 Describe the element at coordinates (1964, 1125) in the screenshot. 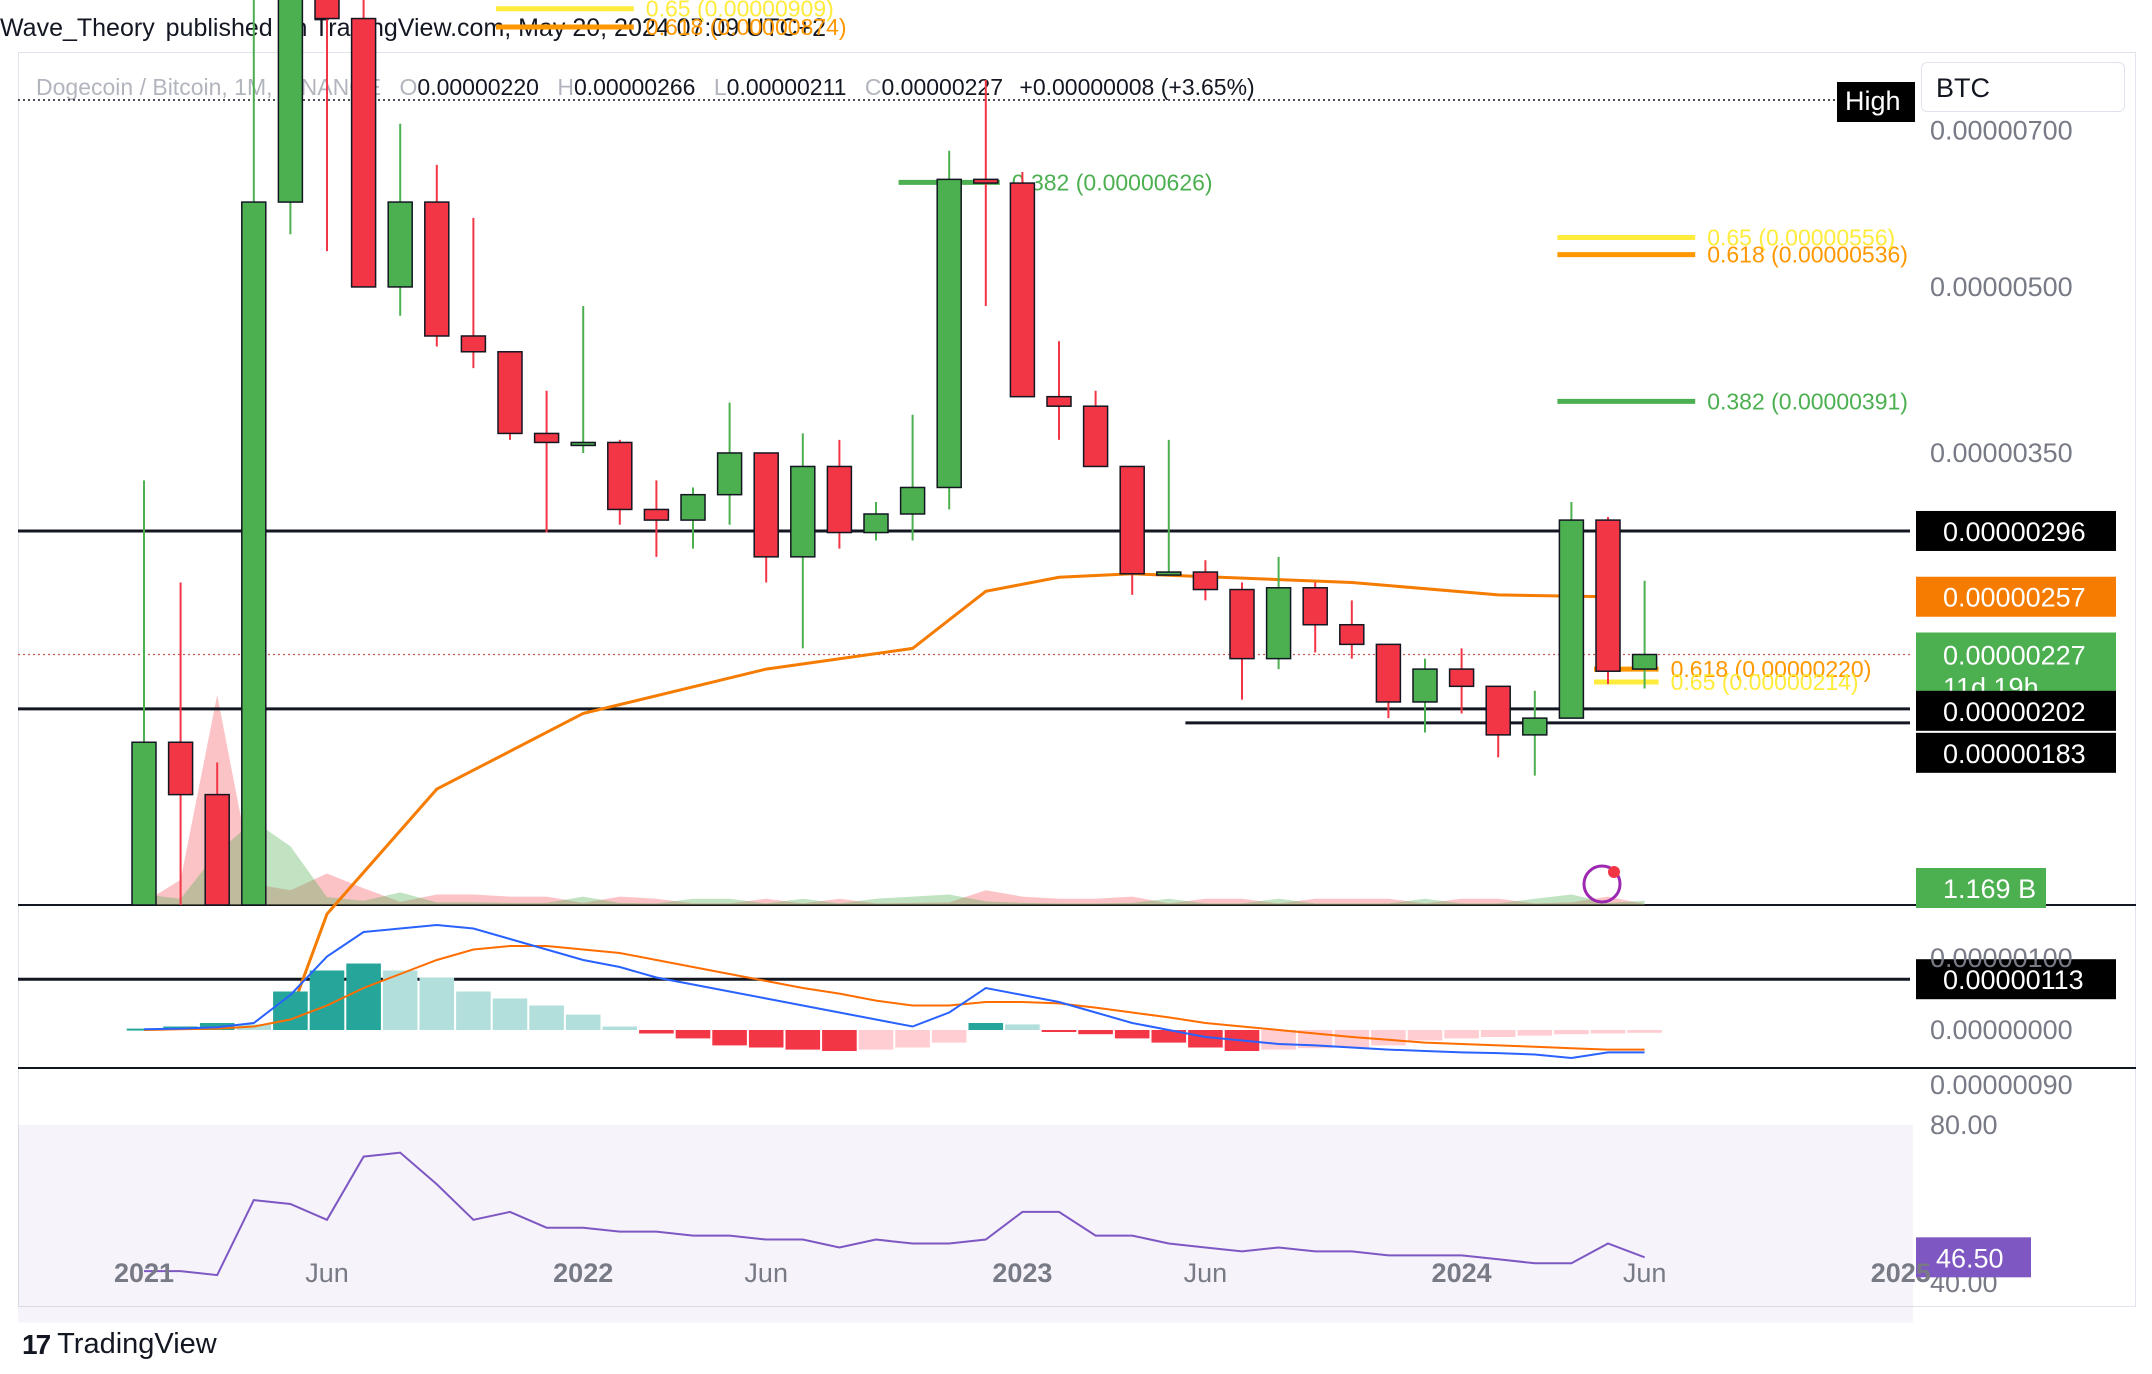

I see `rsi-axis-tick: 80.00` at that location.